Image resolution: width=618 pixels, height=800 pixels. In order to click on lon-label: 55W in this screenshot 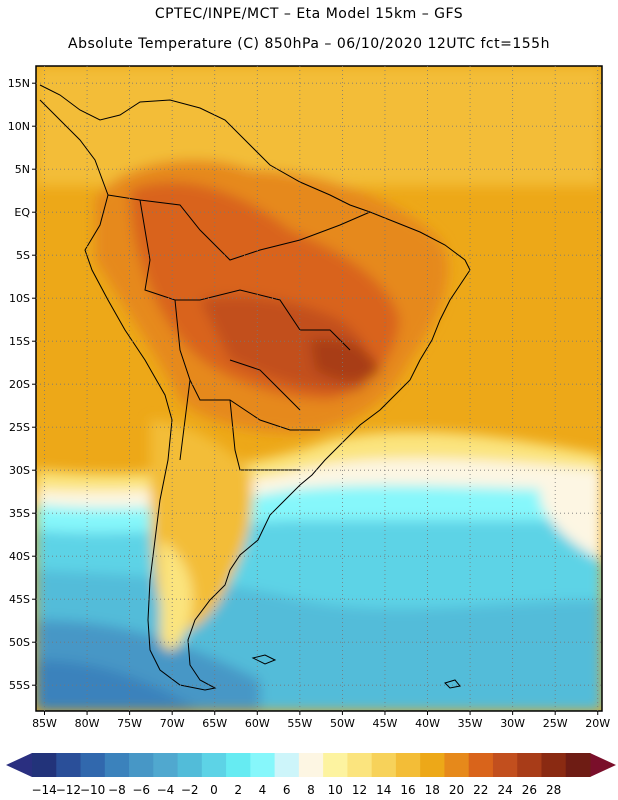, I will do `click(299, 723)`.